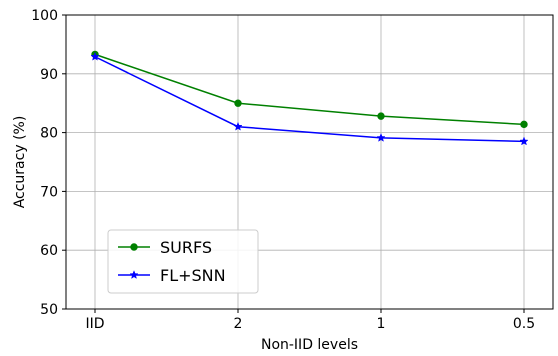  I want to click on x-axis-label: Non-IID levels, so click(309, 345).